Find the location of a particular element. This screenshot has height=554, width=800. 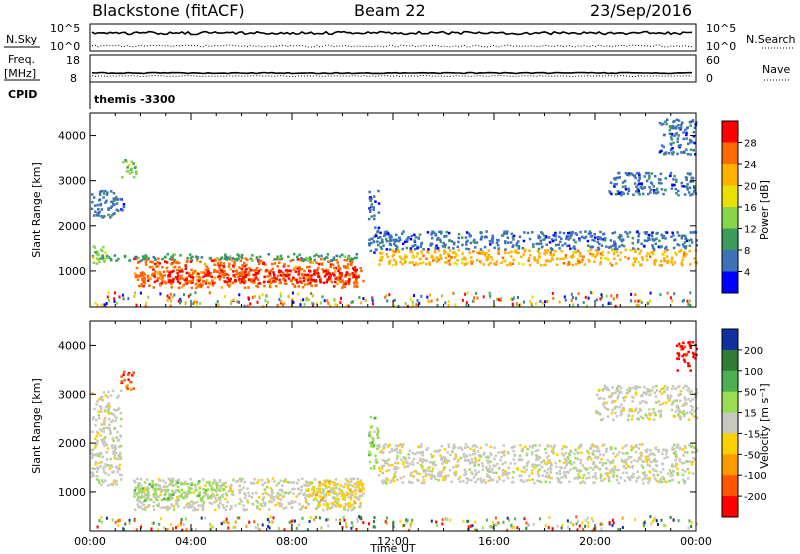

power-colorbar: 28 24 20 16 12 8 4 is located at coordinates (739, 207).